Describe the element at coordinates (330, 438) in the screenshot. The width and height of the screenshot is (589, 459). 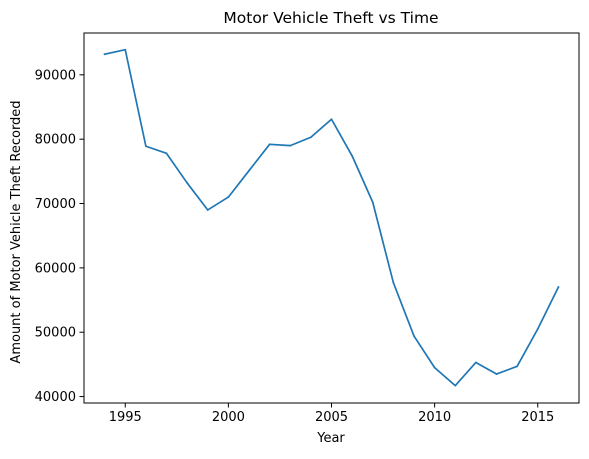
I see `x-axis-label: Year` at that location.